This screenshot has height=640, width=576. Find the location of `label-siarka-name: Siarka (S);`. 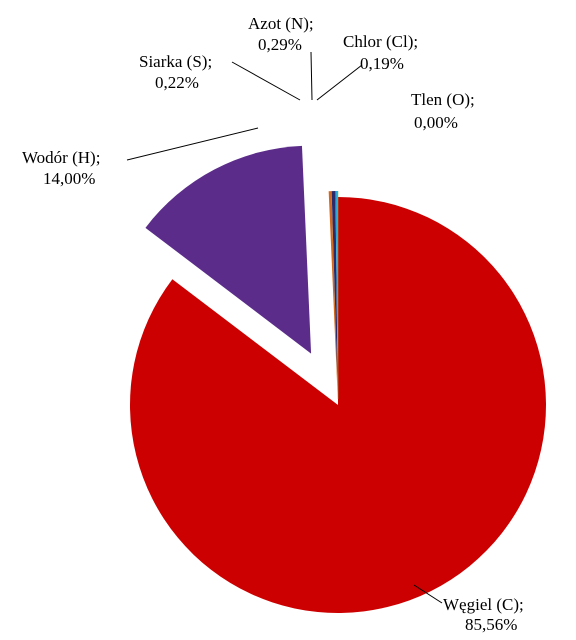

label-siarka-name: Siarka (S); is located at coordinates (175, 61).